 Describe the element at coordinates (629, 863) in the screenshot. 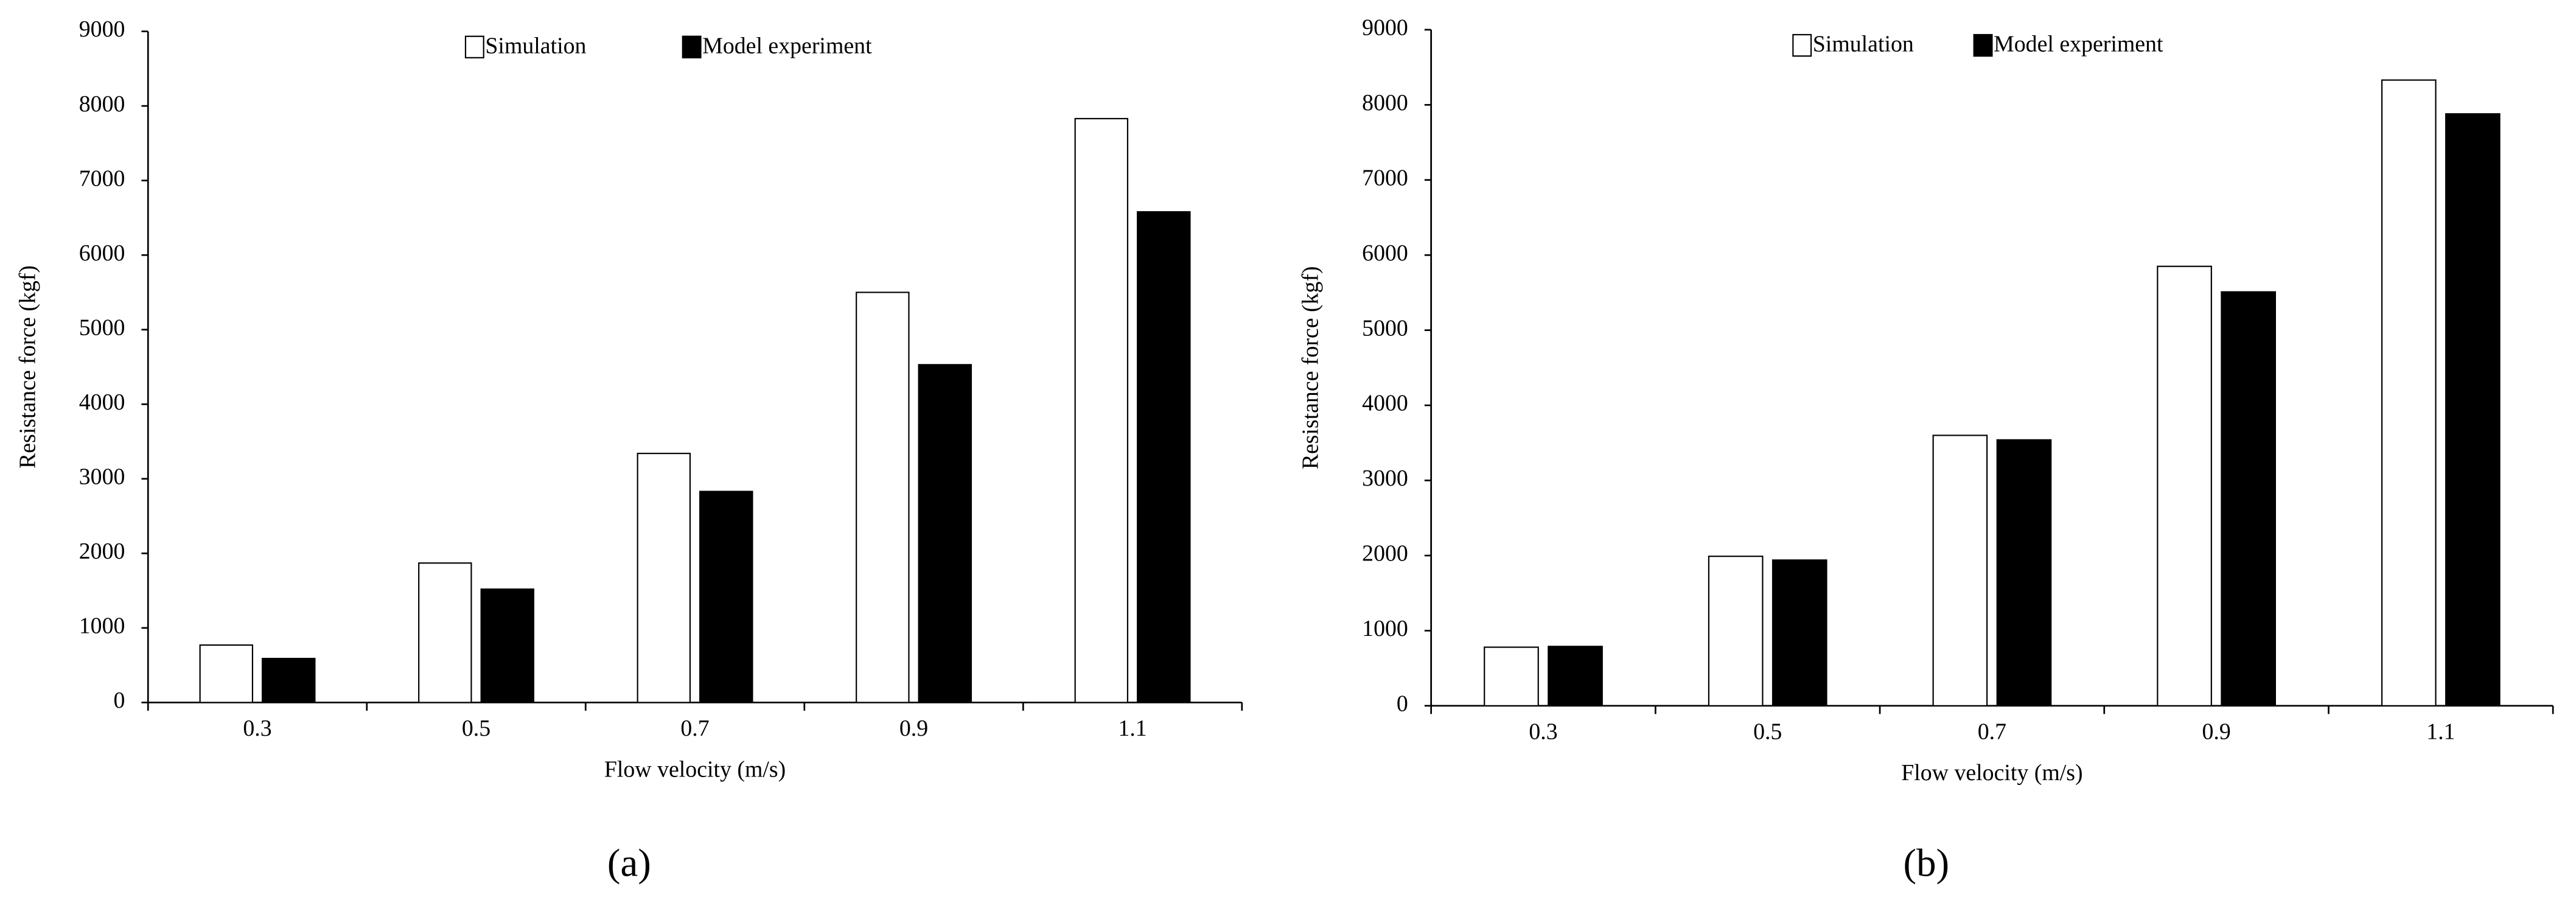

I see `panel-label: (a)` at that location.